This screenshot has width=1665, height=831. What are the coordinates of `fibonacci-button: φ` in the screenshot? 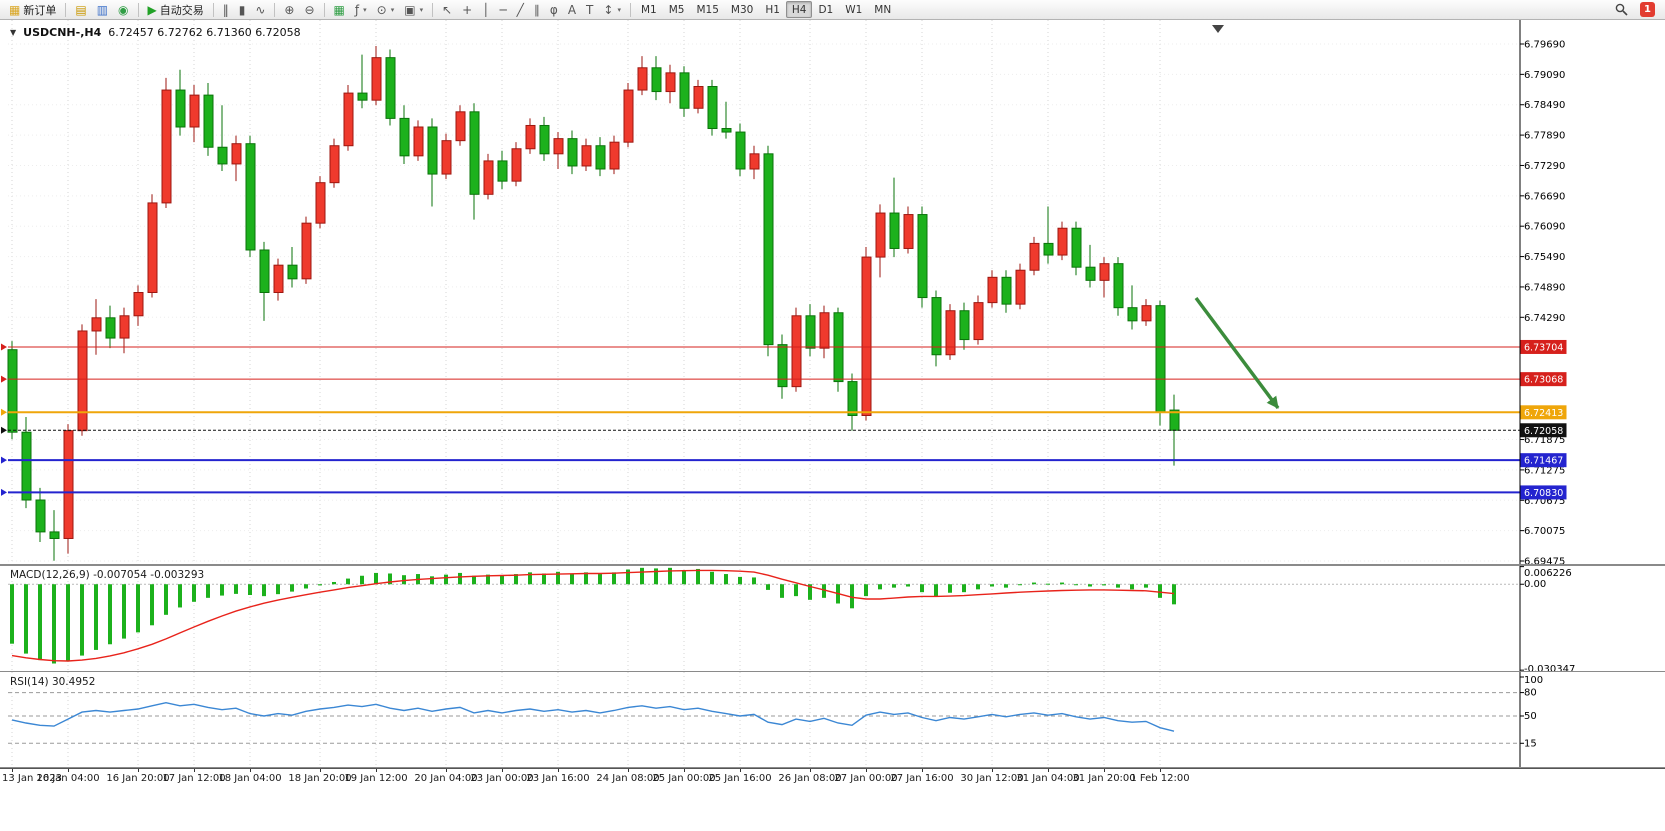 It's located at (554, 9).